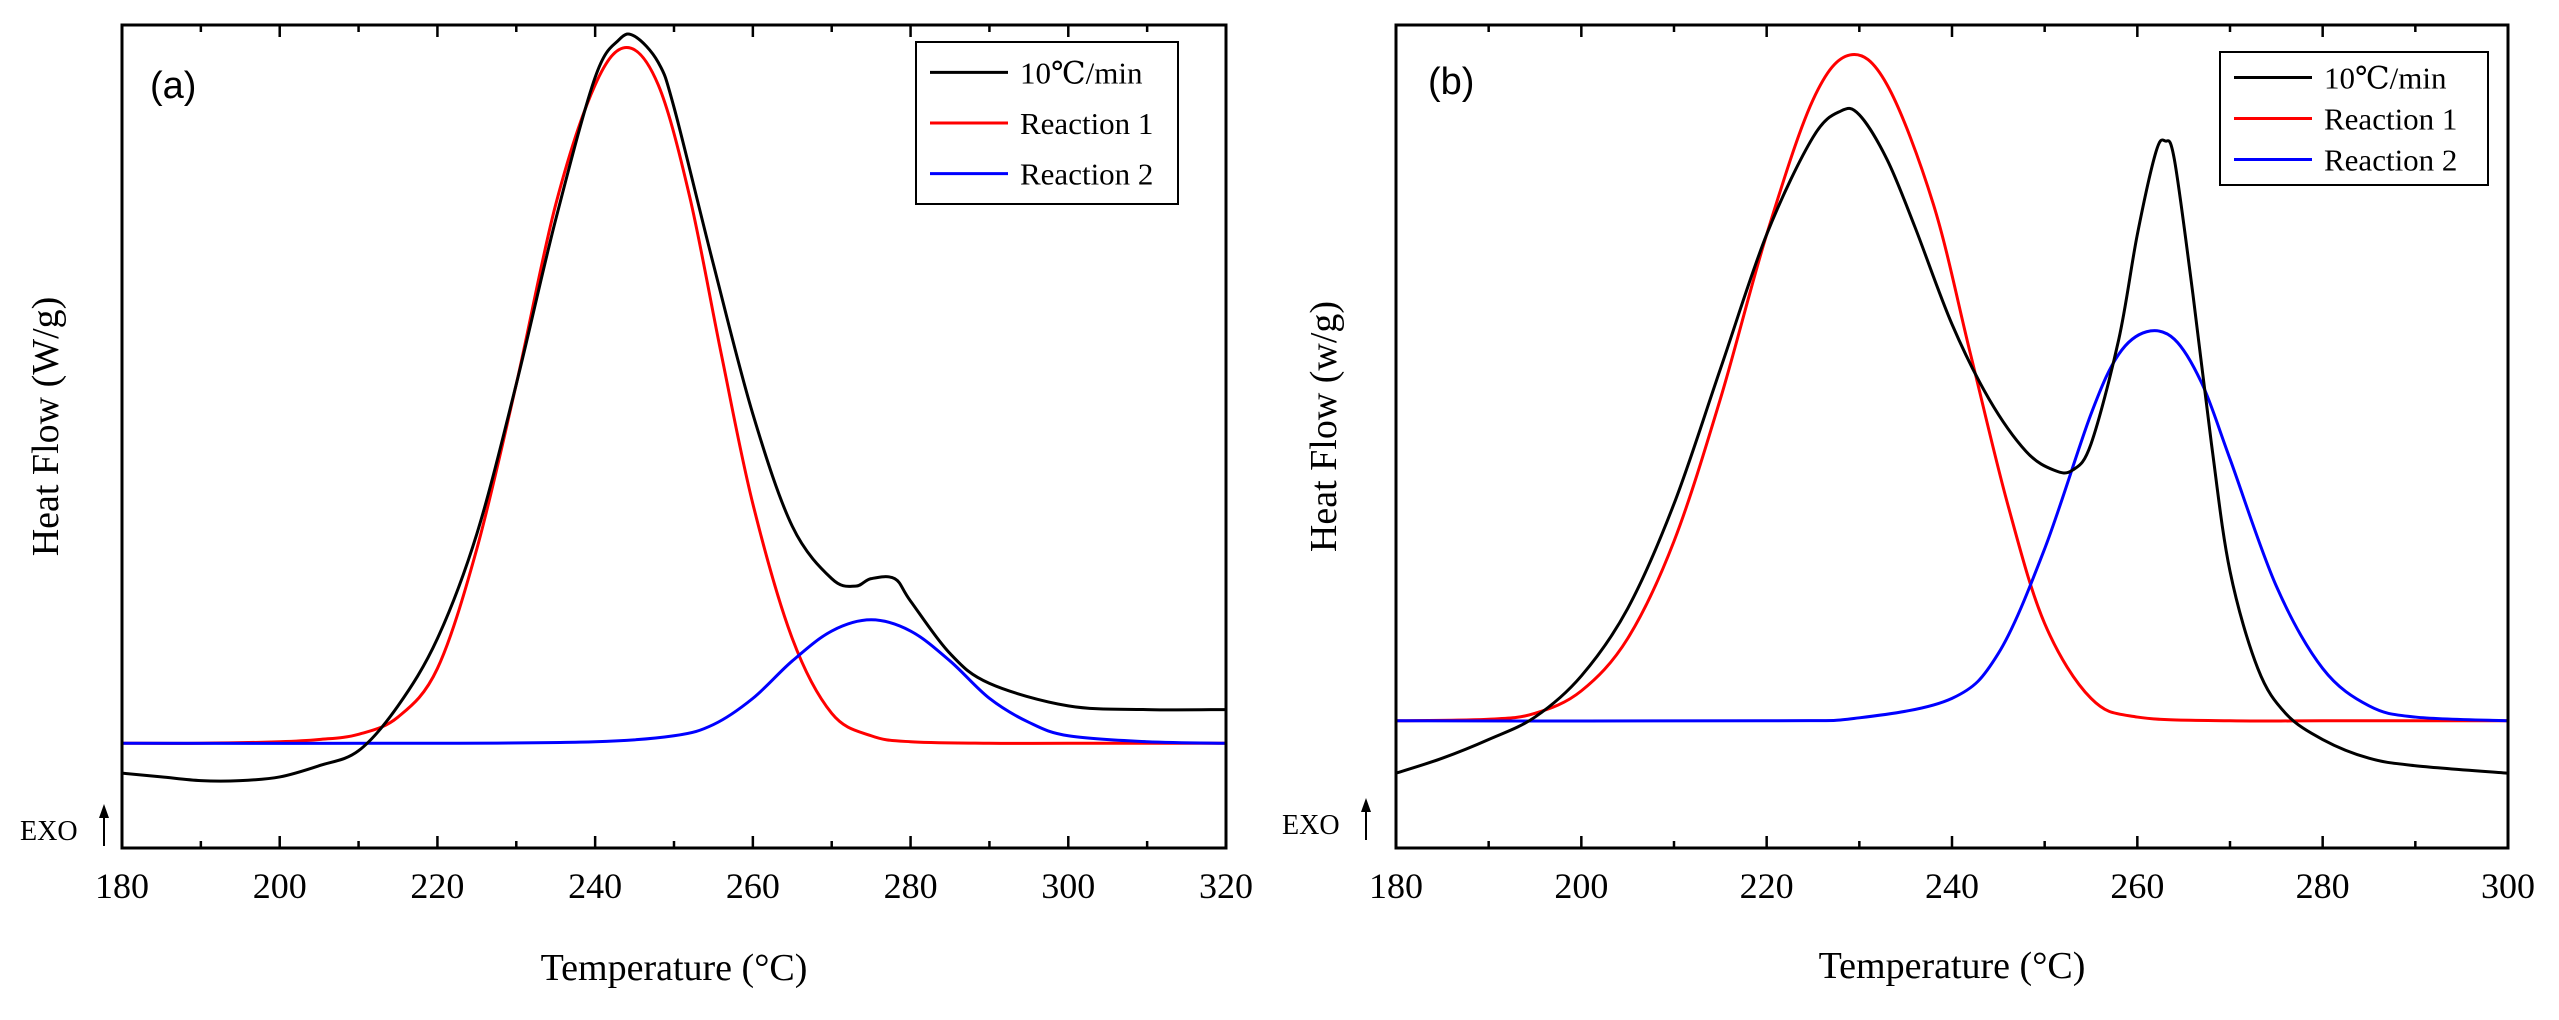 This screenshot has height=1020, width=2559. I want to click on legend-box, so click(1047, 123).